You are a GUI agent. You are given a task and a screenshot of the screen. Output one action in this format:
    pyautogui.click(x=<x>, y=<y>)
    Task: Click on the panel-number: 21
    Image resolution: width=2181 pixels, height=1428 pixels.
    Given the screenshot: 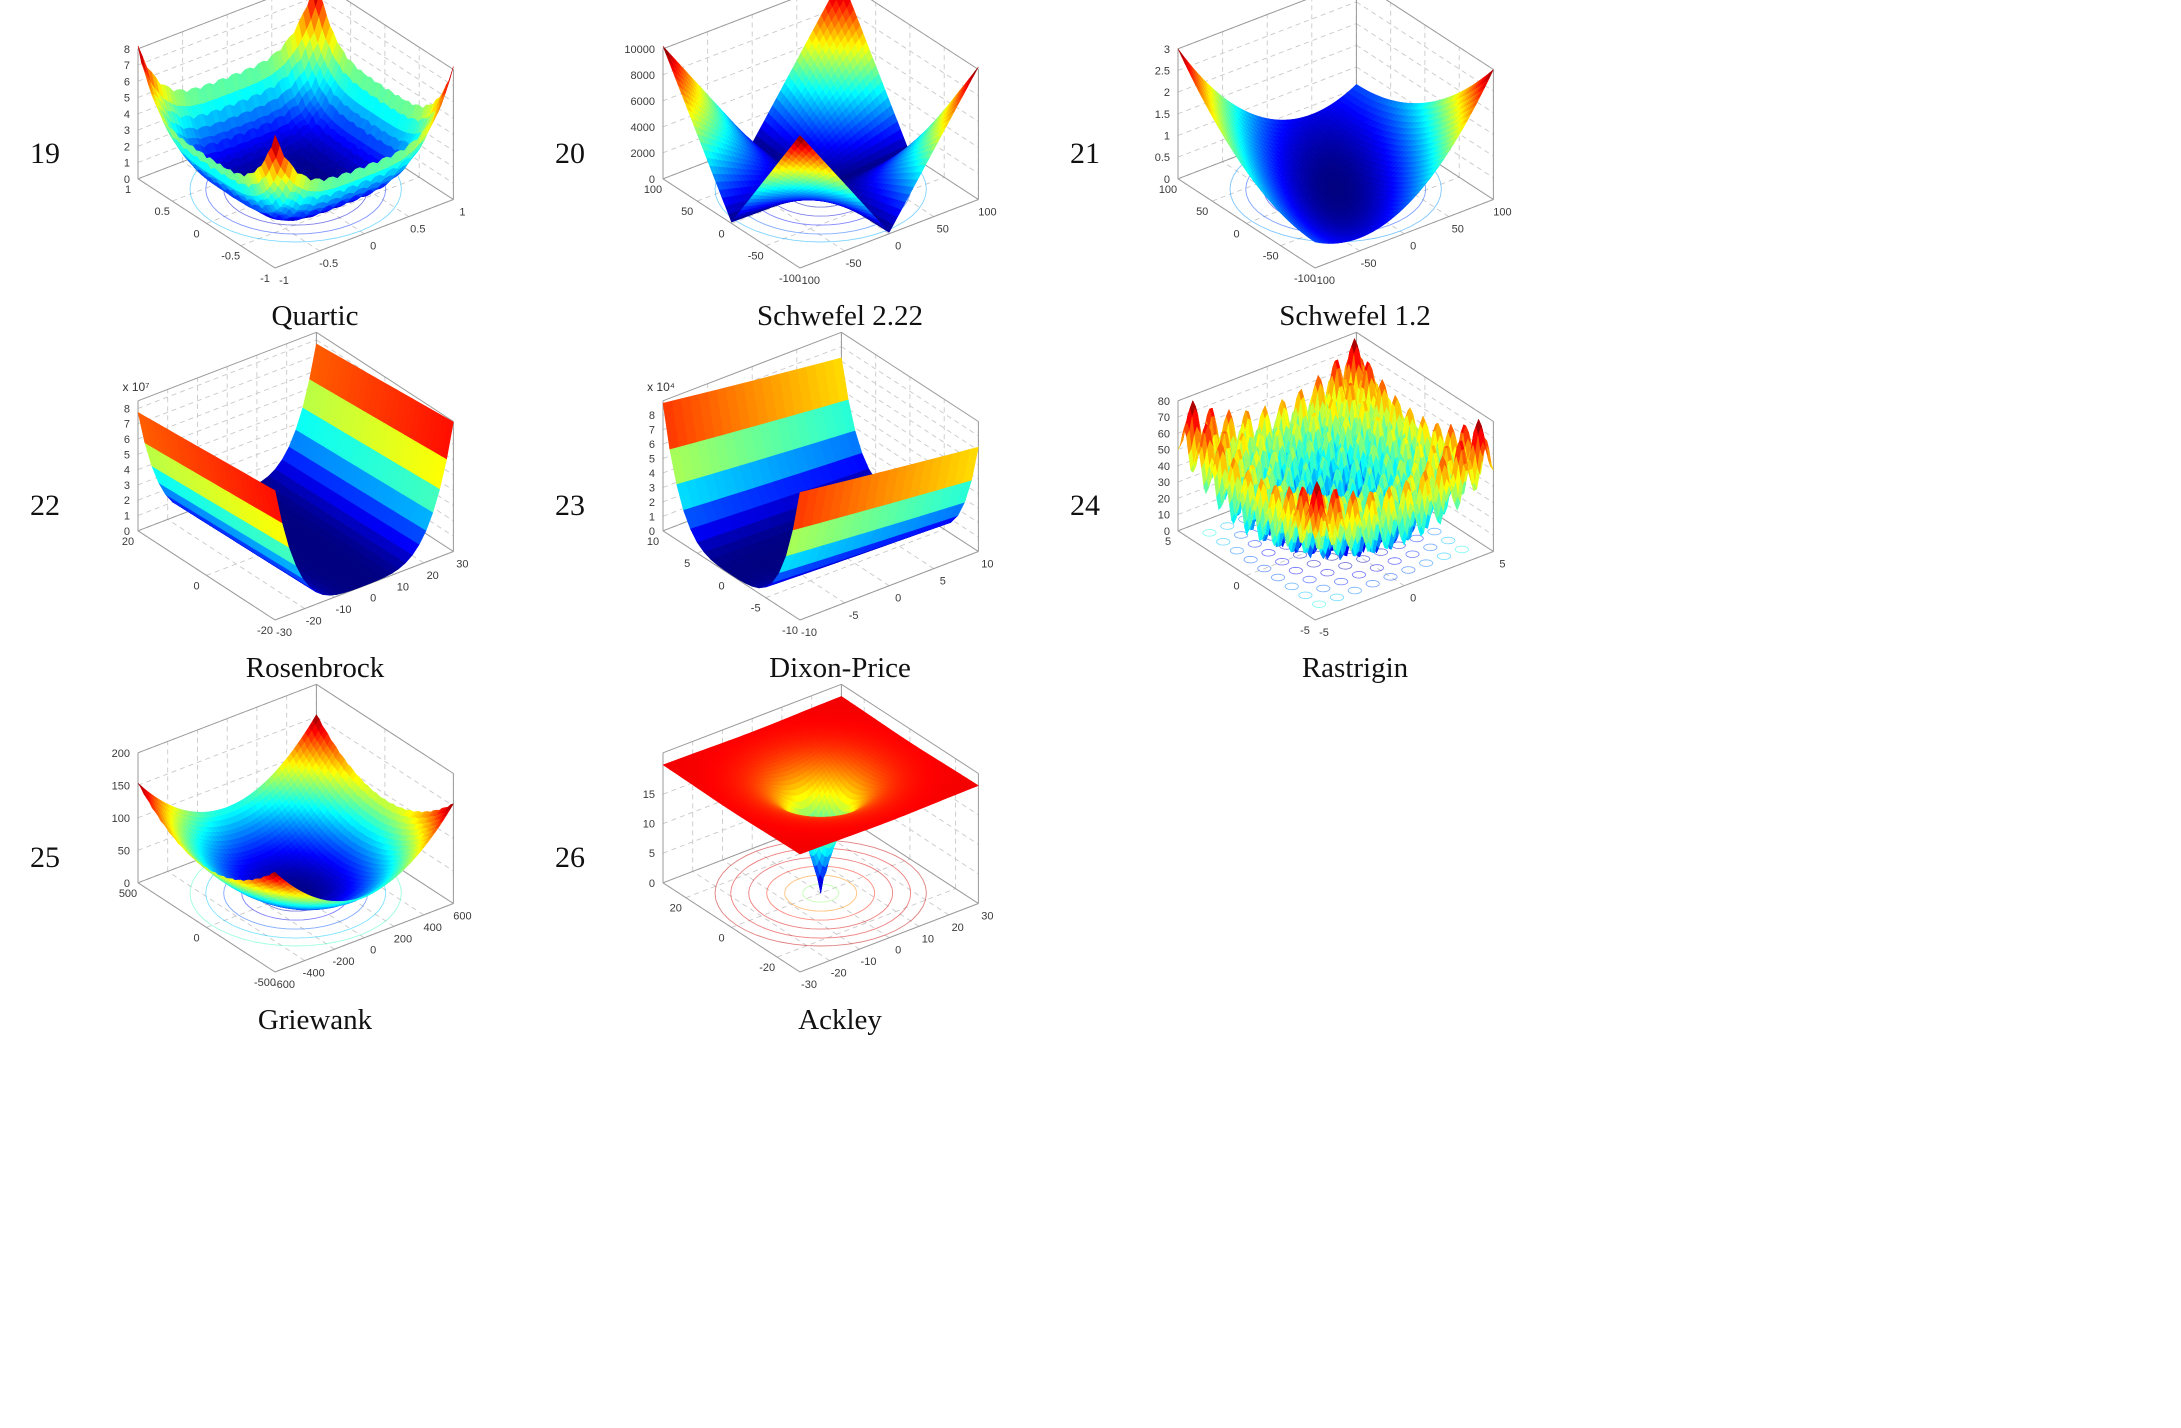 What is the action you would take?
    pyautogui.click(x=1085, y=153)
    